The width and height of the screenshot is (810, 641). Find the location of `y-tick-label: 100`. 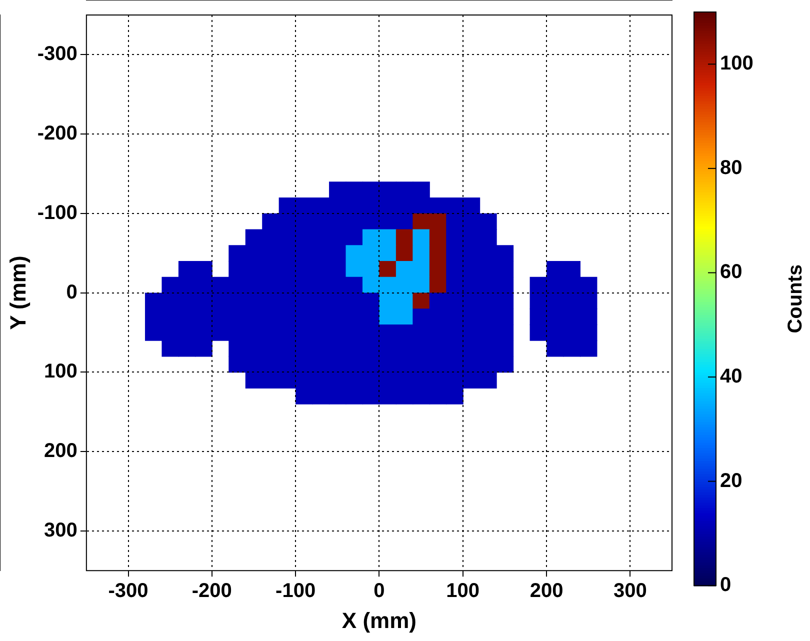

y-tick-label: 100 is located at coordinates (61, 371).